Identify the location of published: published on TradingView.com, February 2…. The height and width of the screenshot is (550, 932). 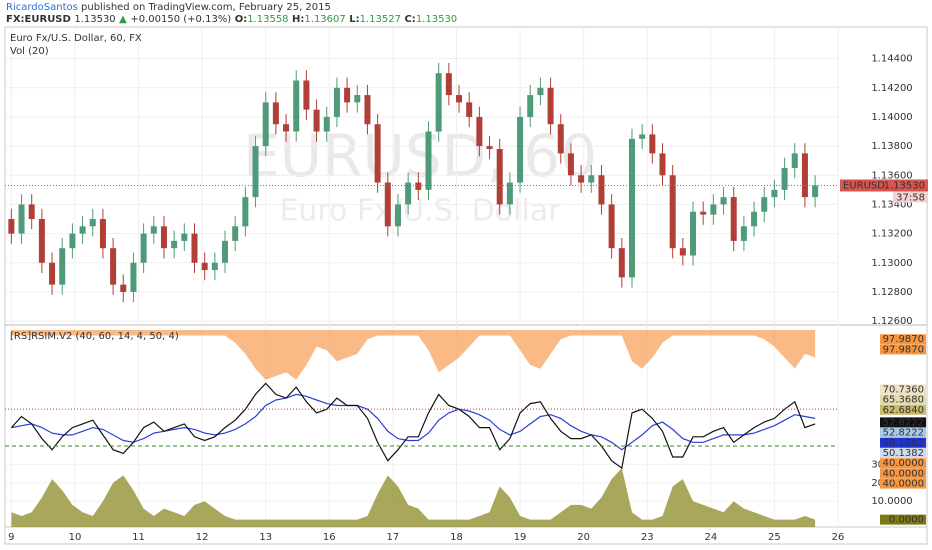
(206, 7).